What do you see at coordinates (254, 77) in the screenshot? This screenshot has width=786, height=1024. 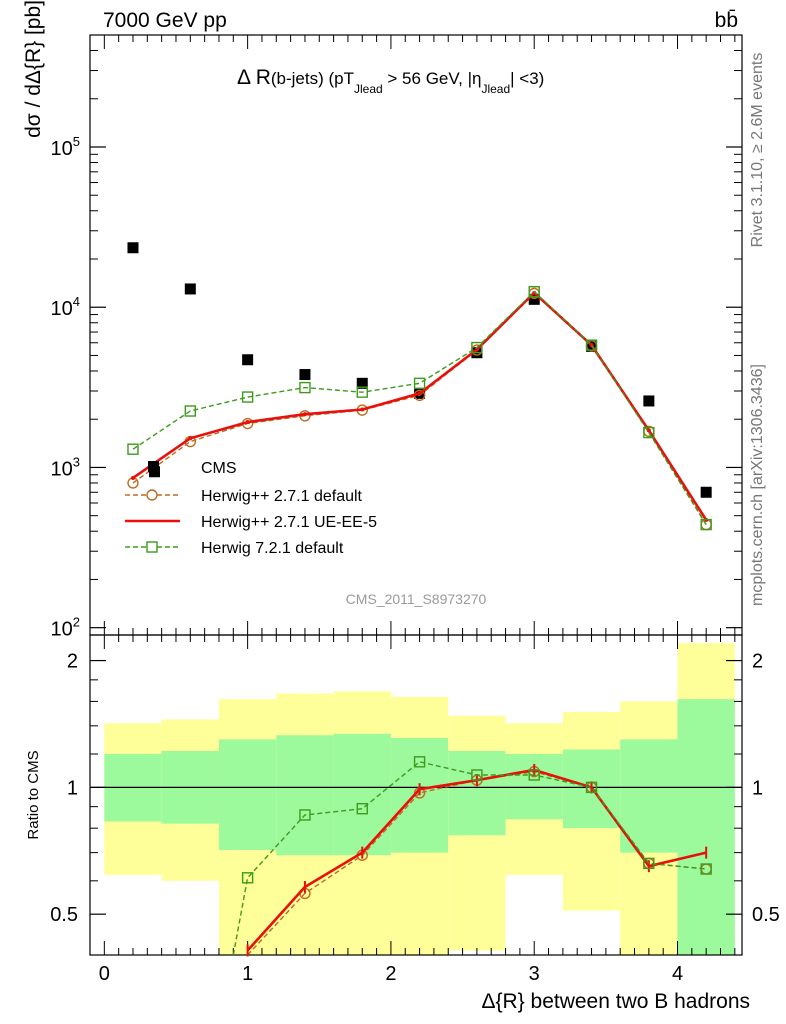 I see `title-main: Δ R` at bounding box center [254, 77].